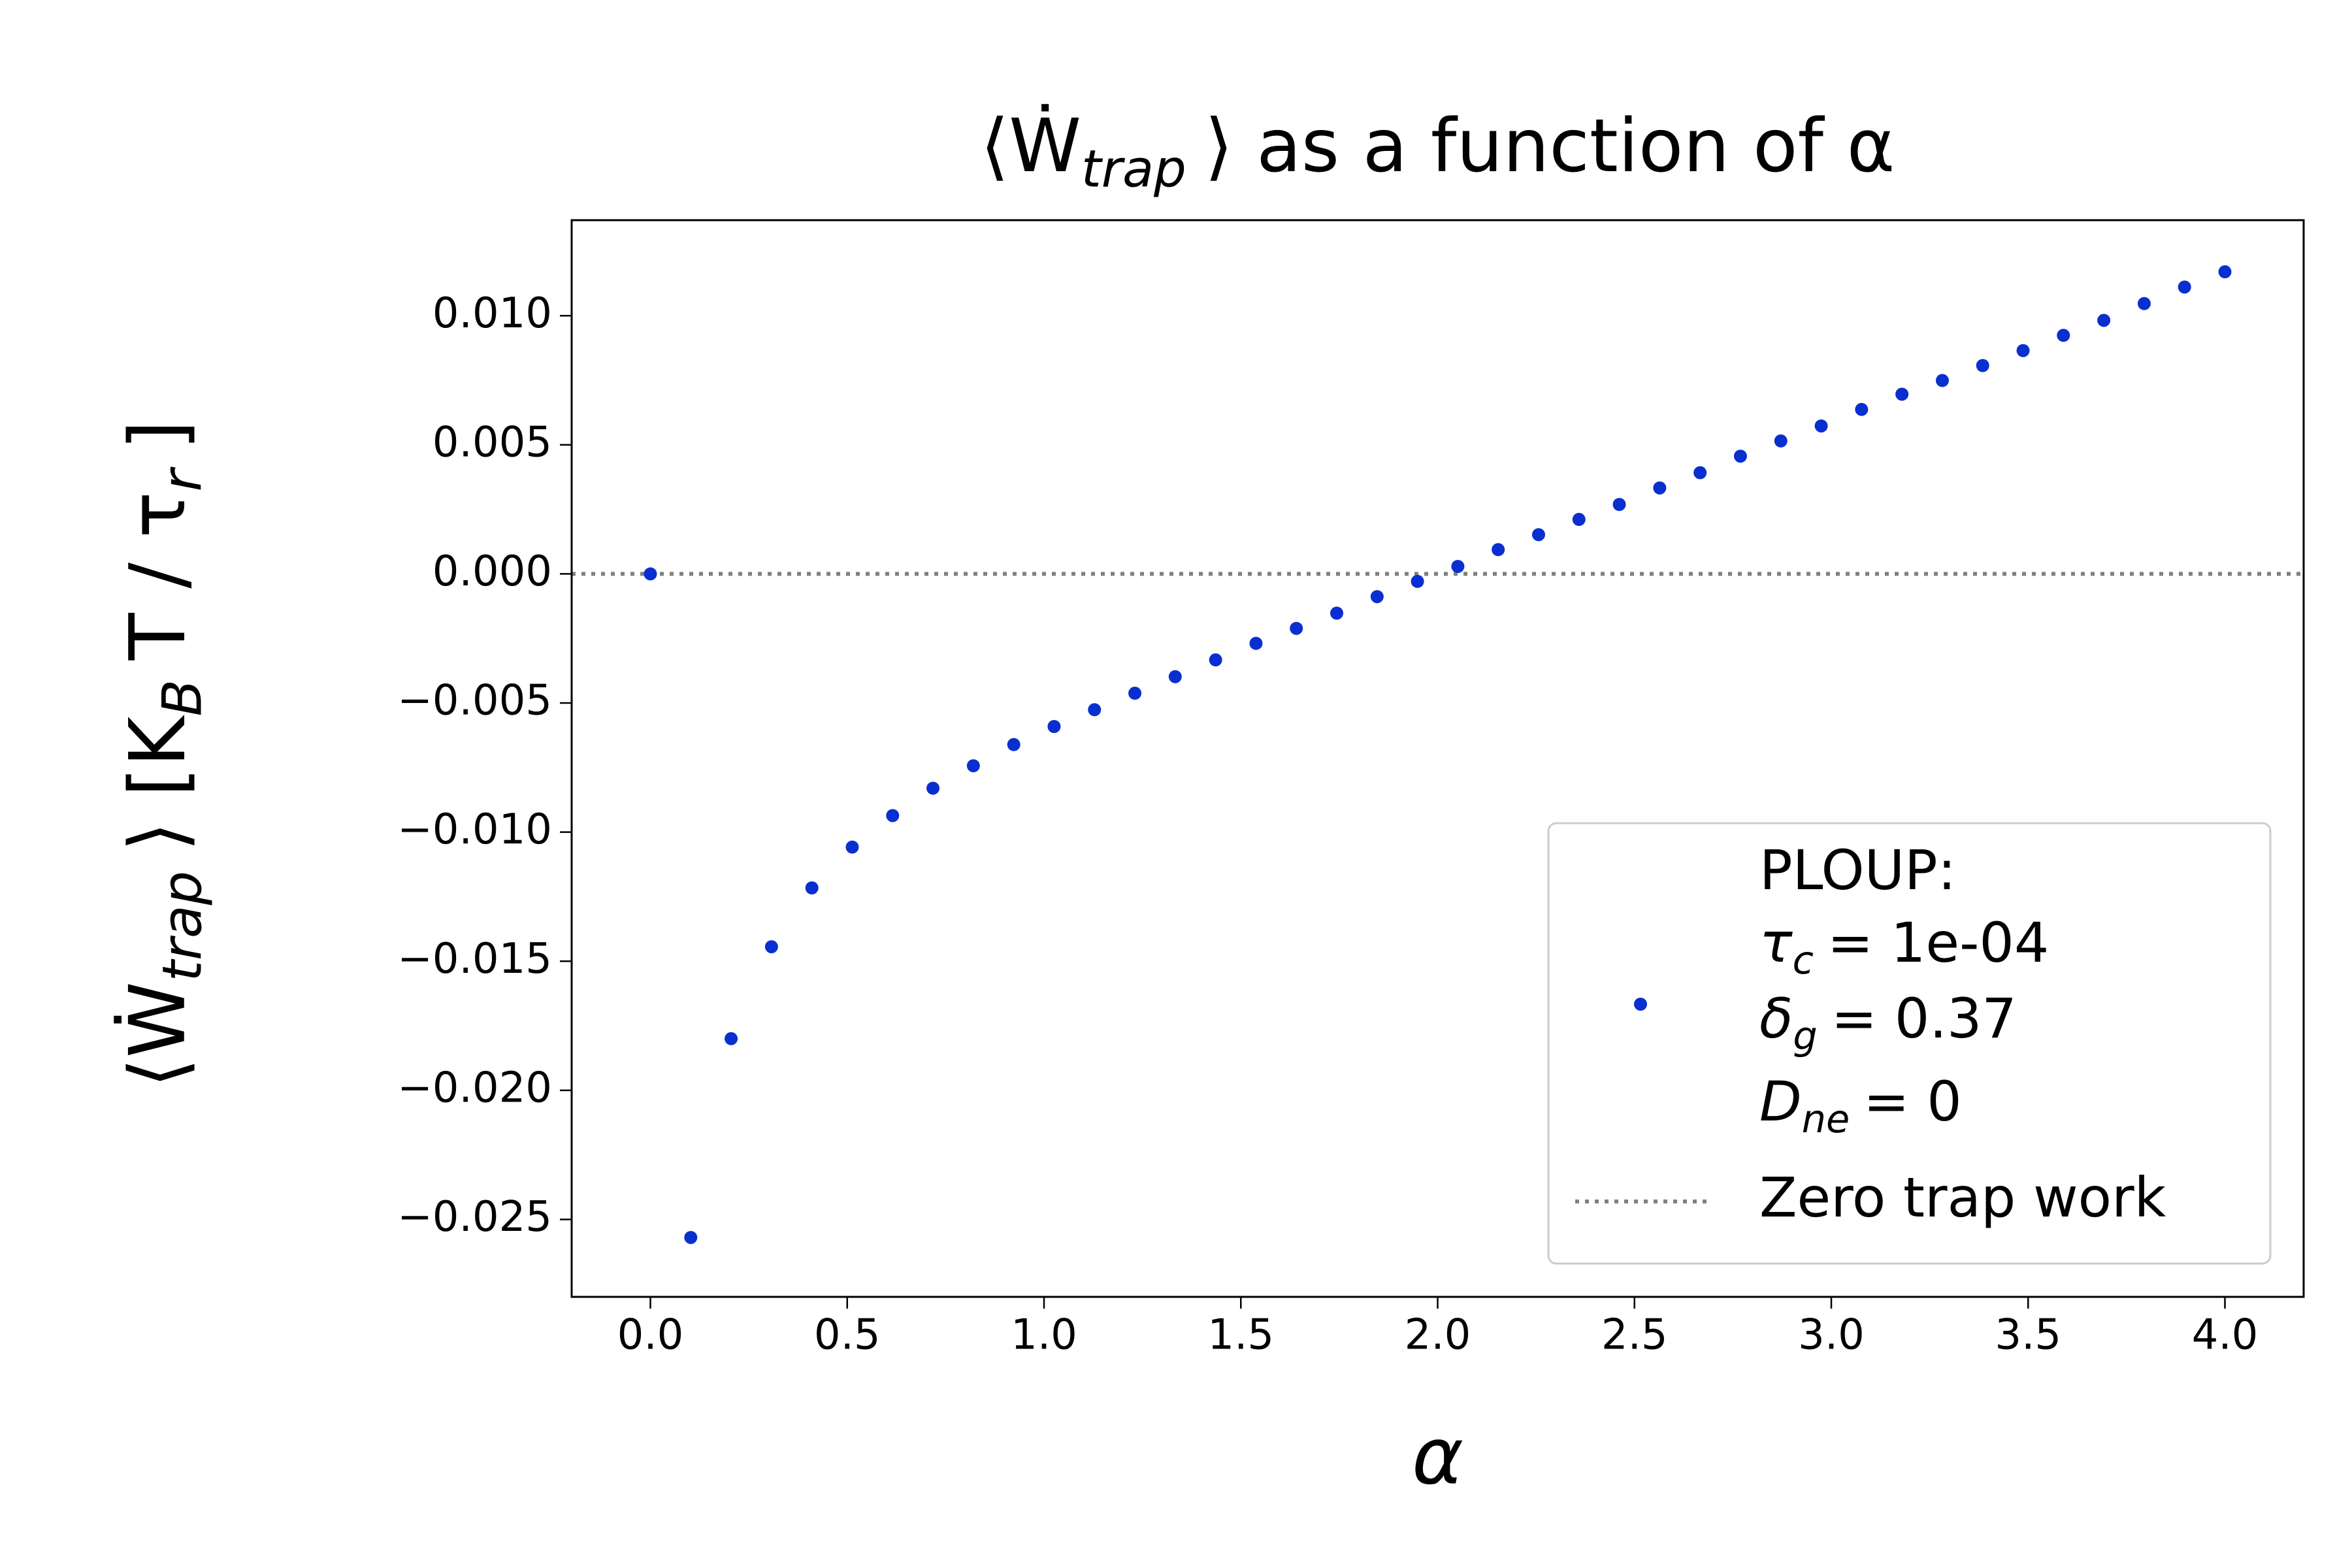 The image size is (2352, 1568). I want to click on subscript: r, so click(183, 478).